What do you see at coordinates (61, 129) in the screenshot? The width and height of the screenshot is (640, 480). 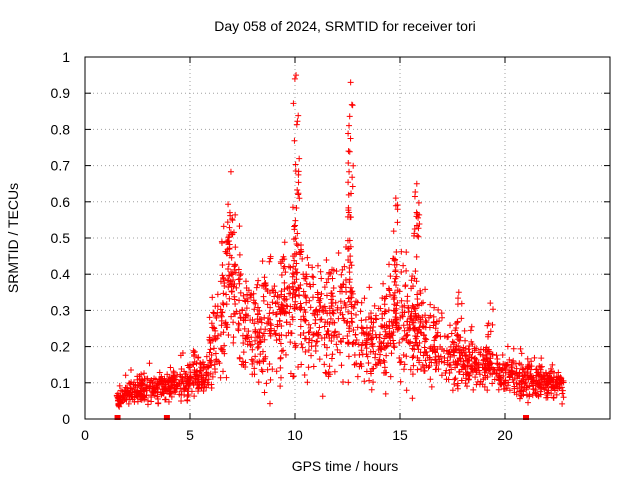 I see `y-tick-label: 0.8` at bounding box center [61, 129].